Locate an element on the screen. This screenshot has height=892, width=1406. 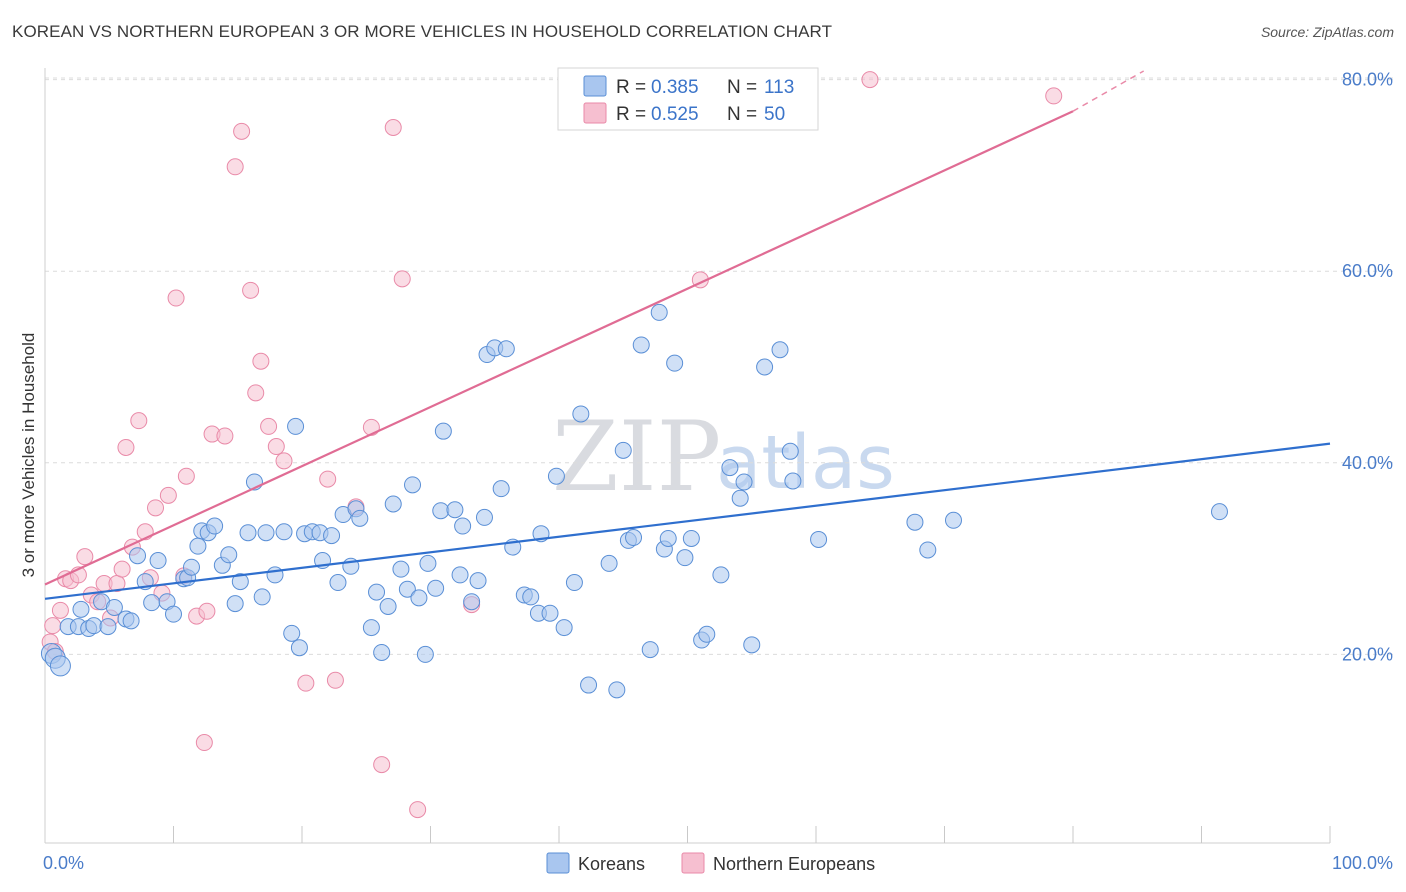
correlation-legend: R = 0.385 N = 113 R = 0.525 N = 50 is located at coordinates (688, 99).